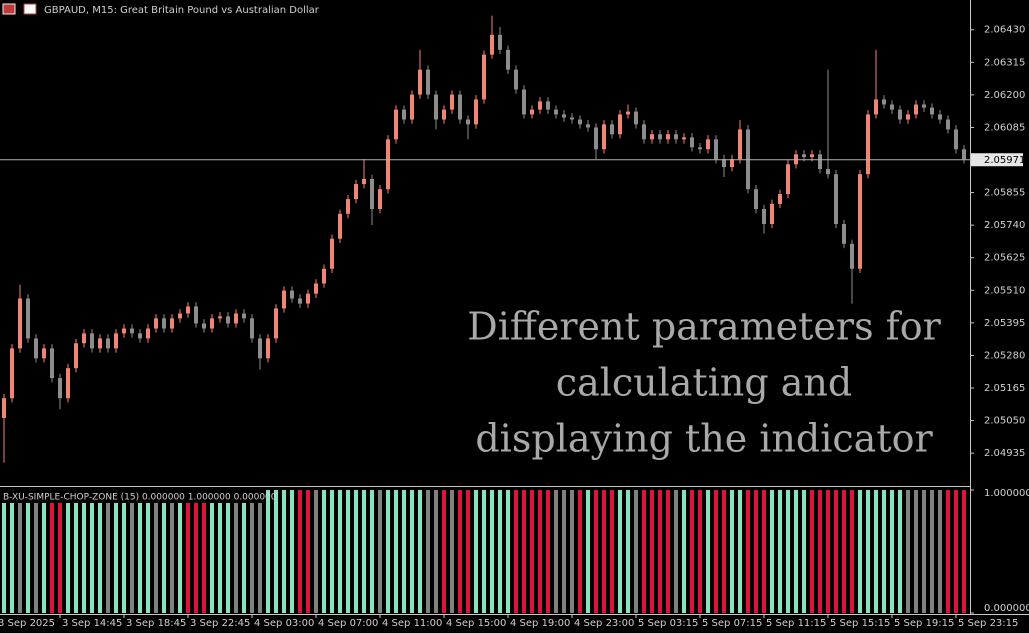 The width and height of the screenshot is (1029, 633). Describe the element at coordinates (796, 623) in the screenshot. I see `x-tick-label: 5 Sep 11:15` at that location.